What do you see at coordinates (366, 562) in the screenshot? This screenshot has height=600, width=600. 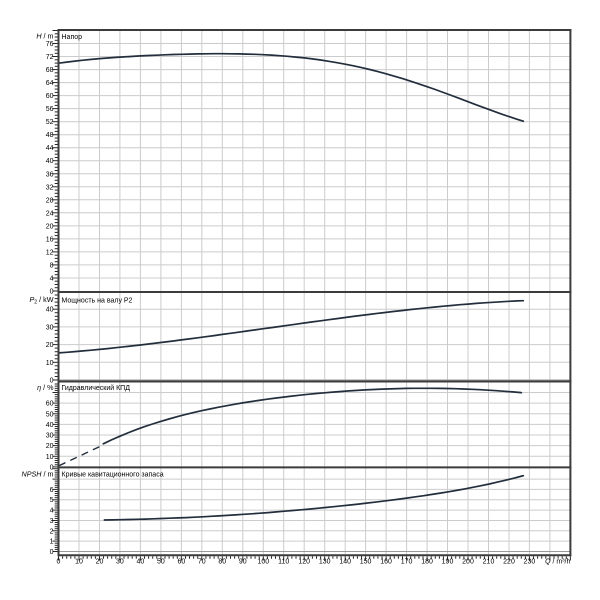 I see `svg-text: 150` at bounding box center [366, 562].